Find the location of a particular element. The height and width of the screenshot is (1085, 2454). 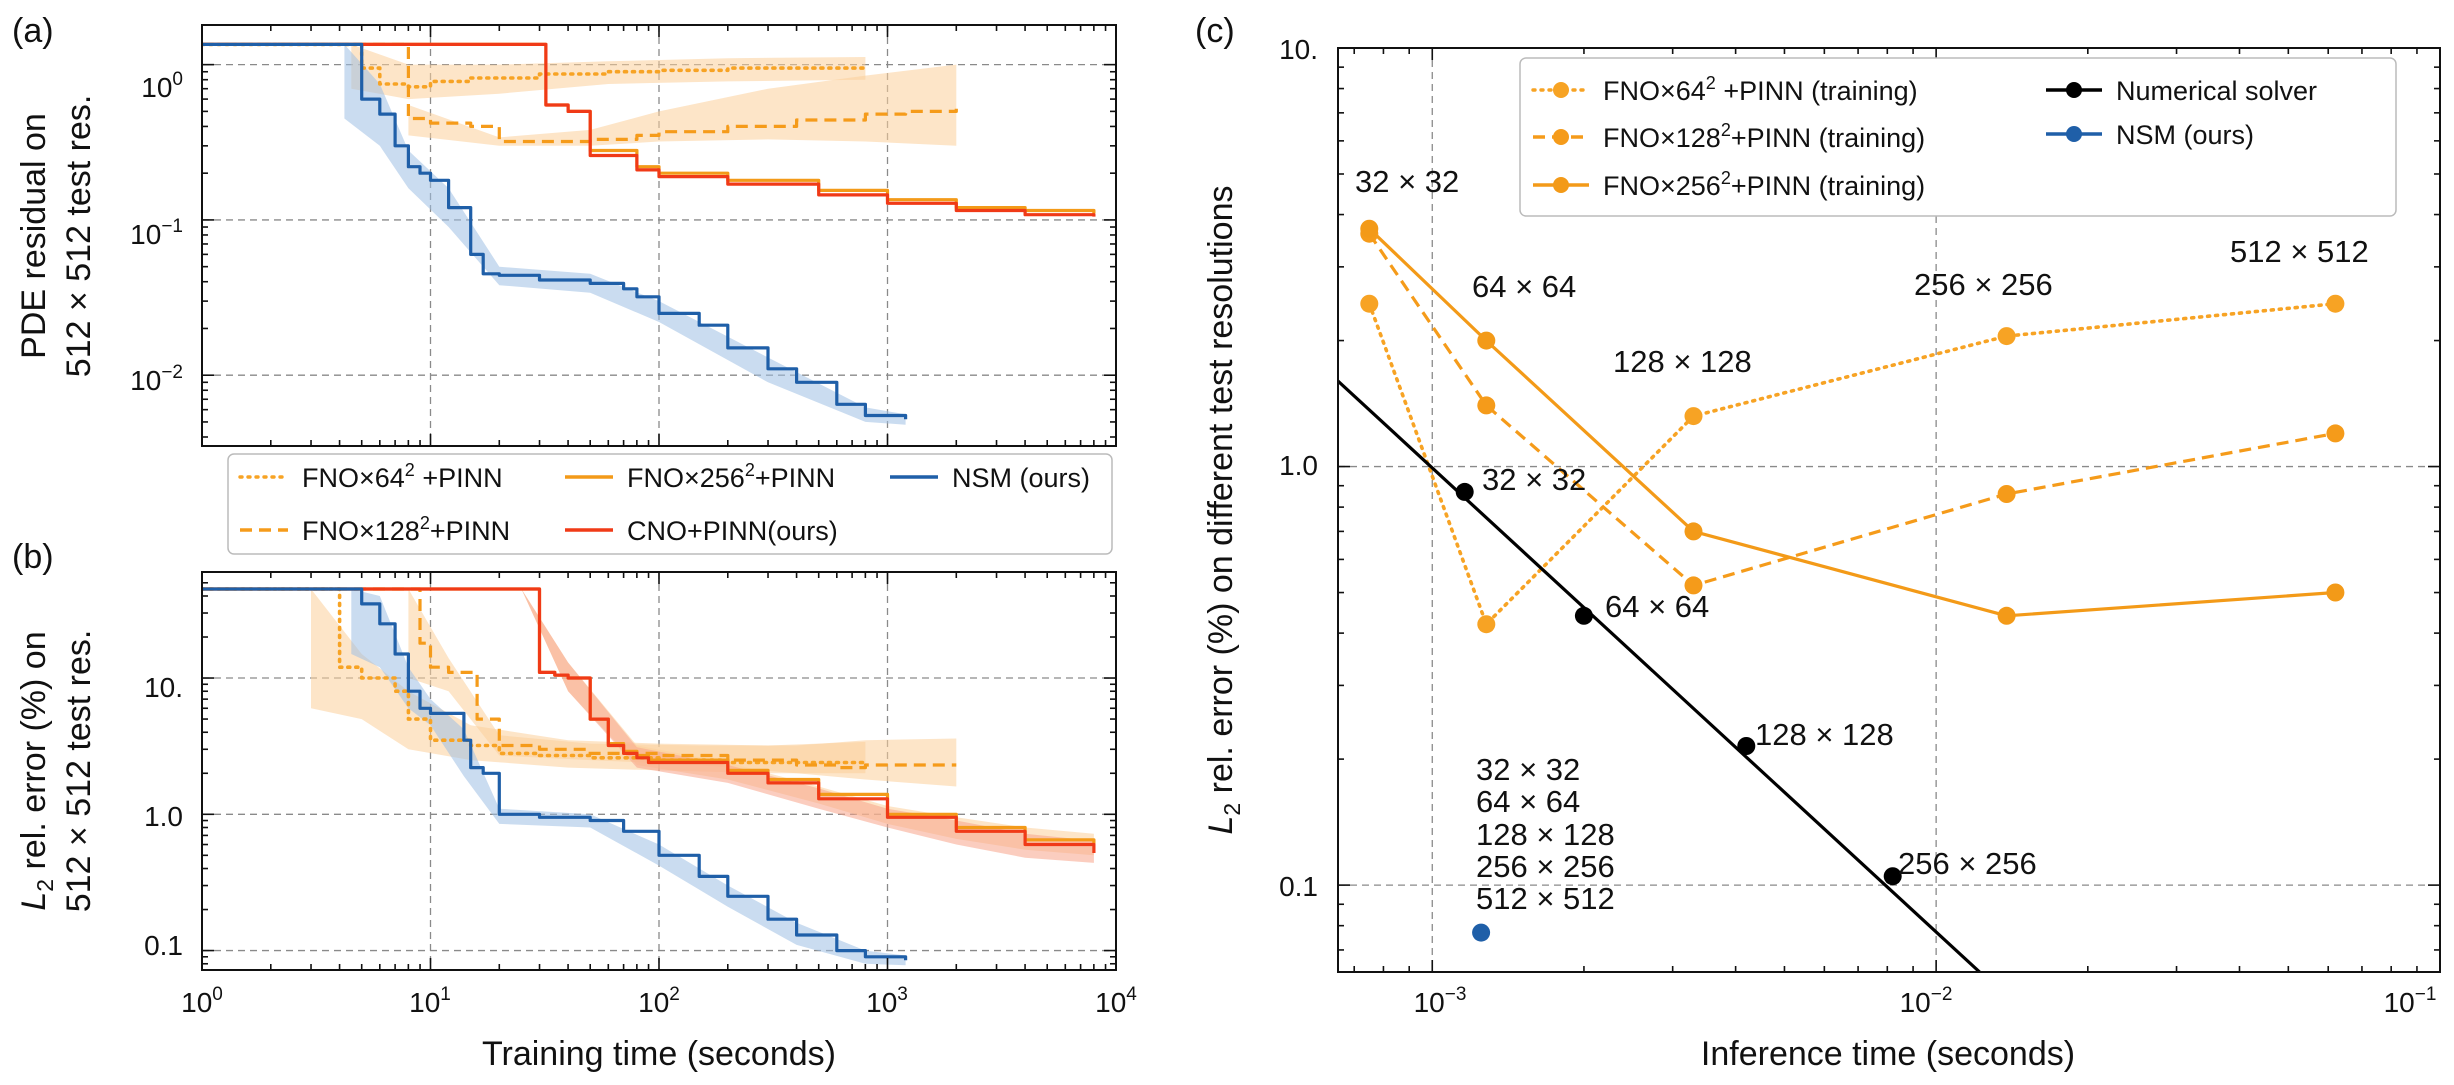

legend-fno64-label: FNO×642 +PINN is located at coordinates (402, 476).